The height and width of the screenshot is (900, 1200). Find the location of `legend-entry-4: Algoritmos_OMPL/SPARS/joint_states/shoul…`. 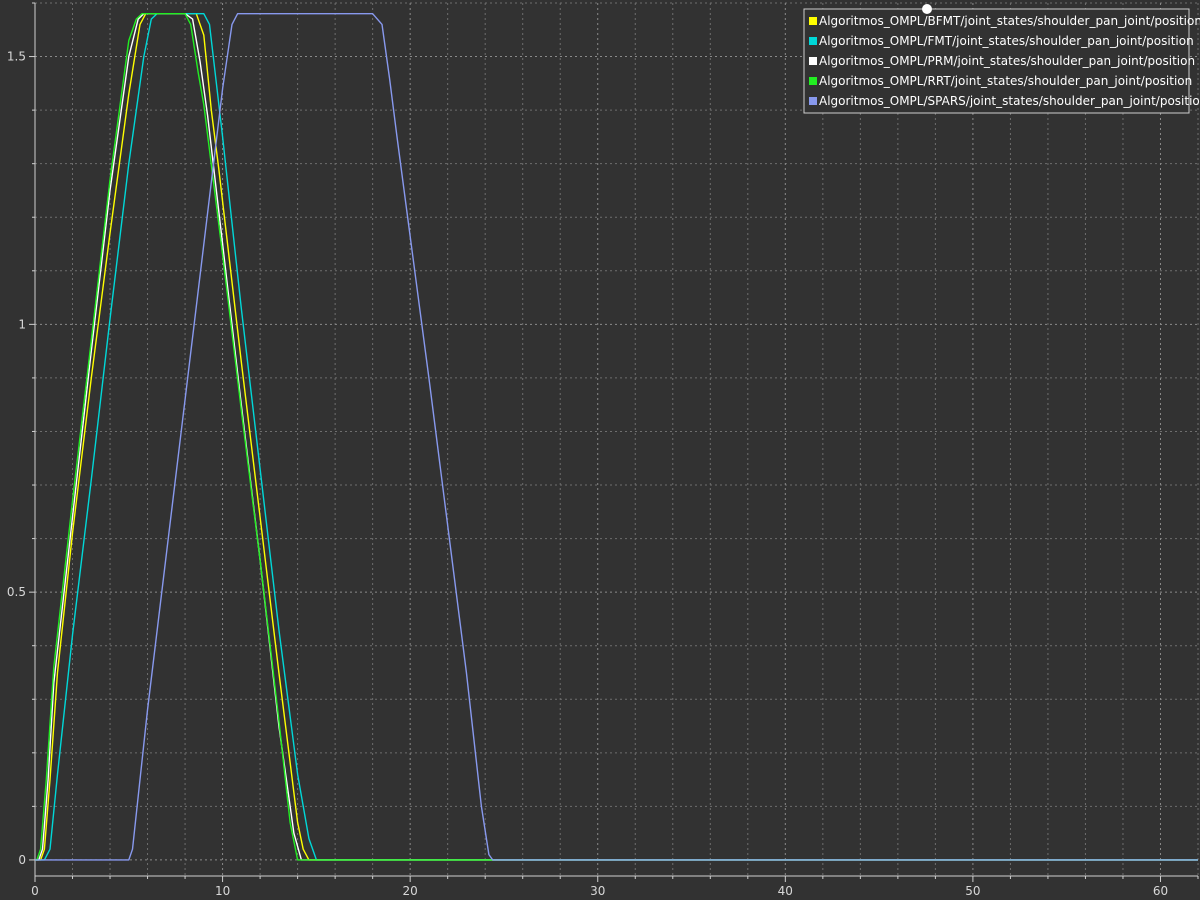

legend-entry-4: Algoritmos_OMPL/SPARS/joint_states/shoul… is located at coordinates (1009, 101).